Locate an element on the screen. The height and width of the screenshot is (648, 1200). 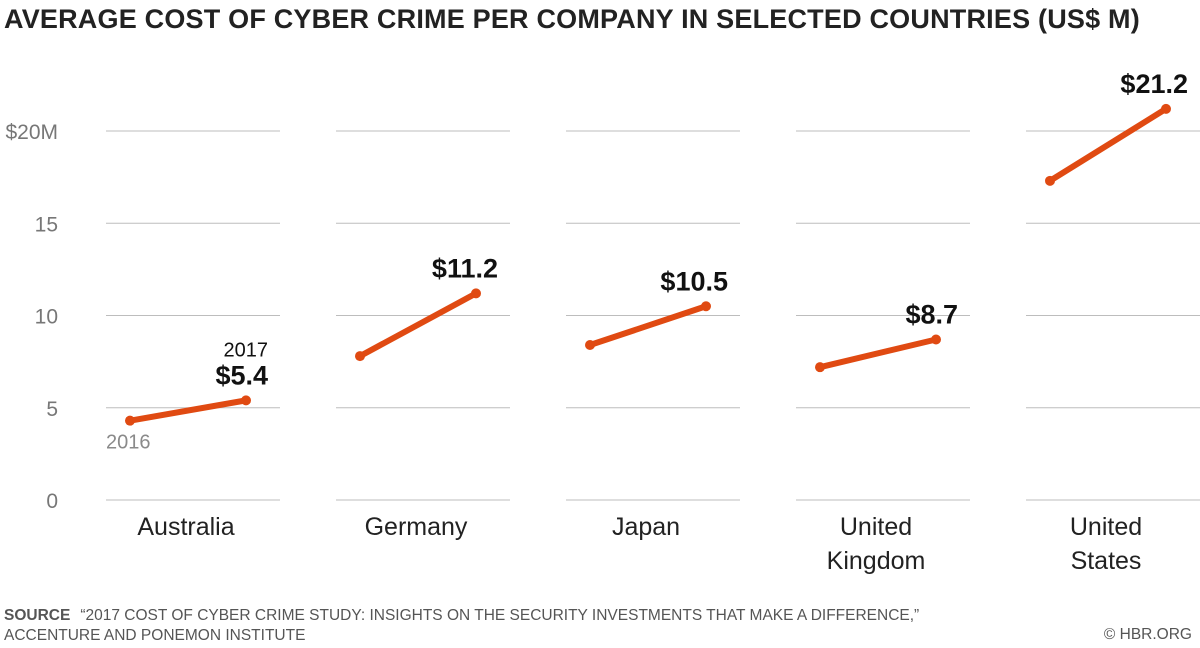
country-label: Kingdom is located at coordinates (876, 561).